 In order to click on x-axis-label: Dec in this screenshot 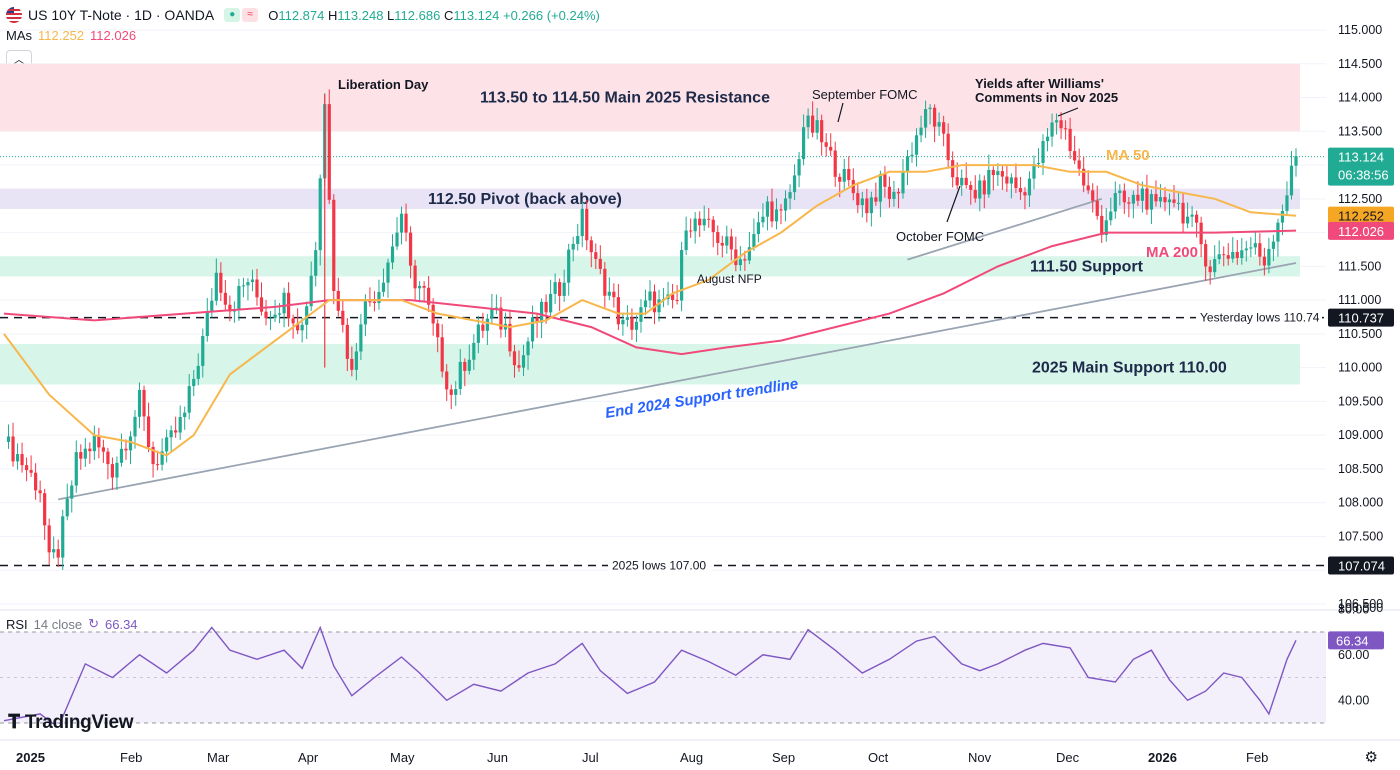, I will do `click(1068, 757)`.